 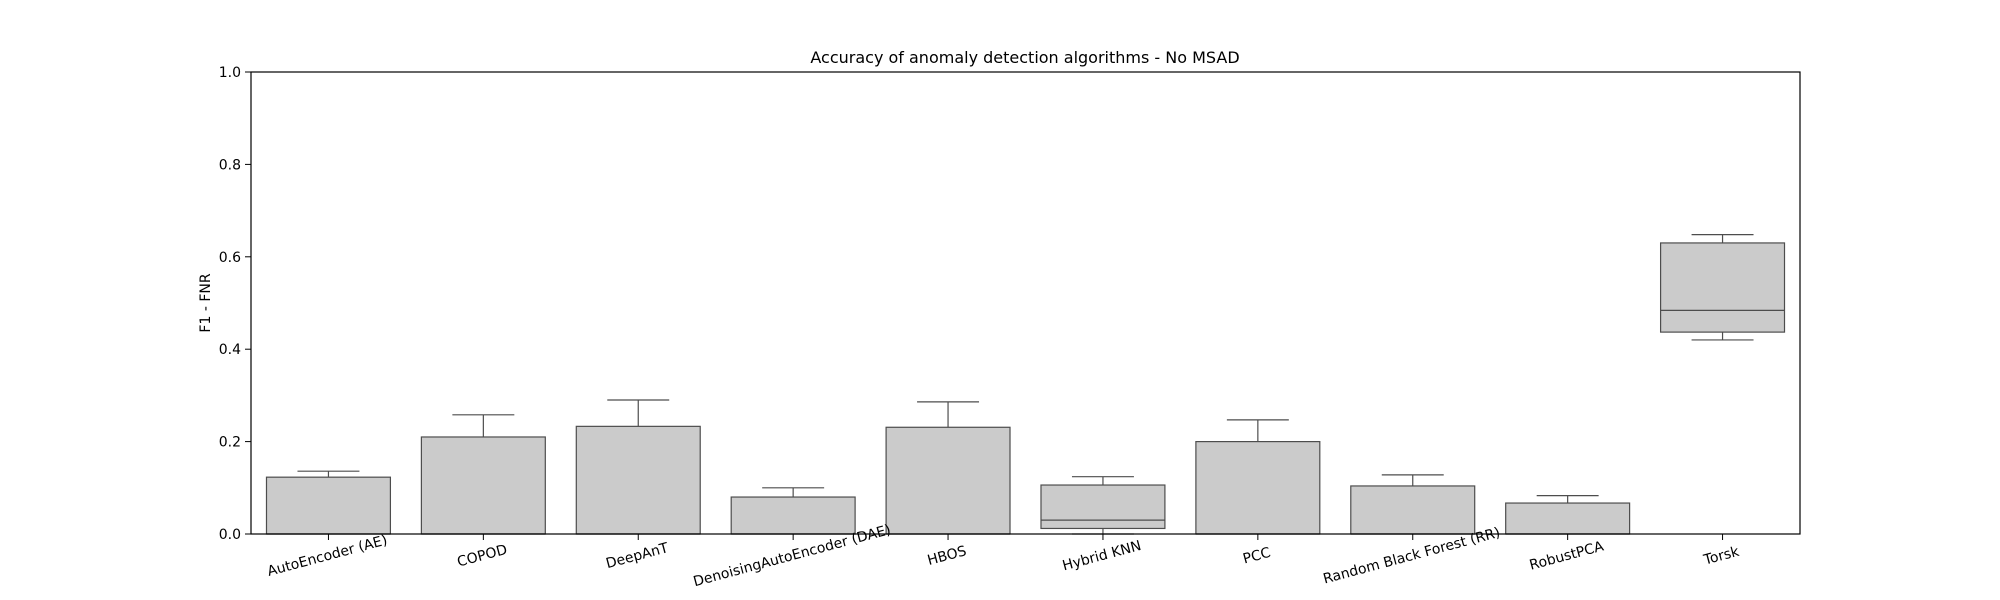 I want to click on x-tick-label: DeepAnT, so click(x=637, y=556).